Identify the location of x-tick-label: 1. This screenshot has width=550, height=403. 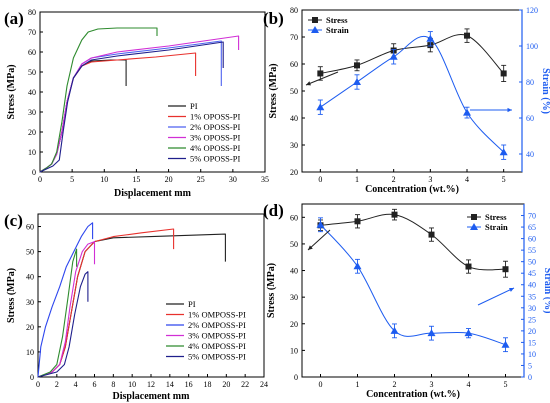
(358, 384).